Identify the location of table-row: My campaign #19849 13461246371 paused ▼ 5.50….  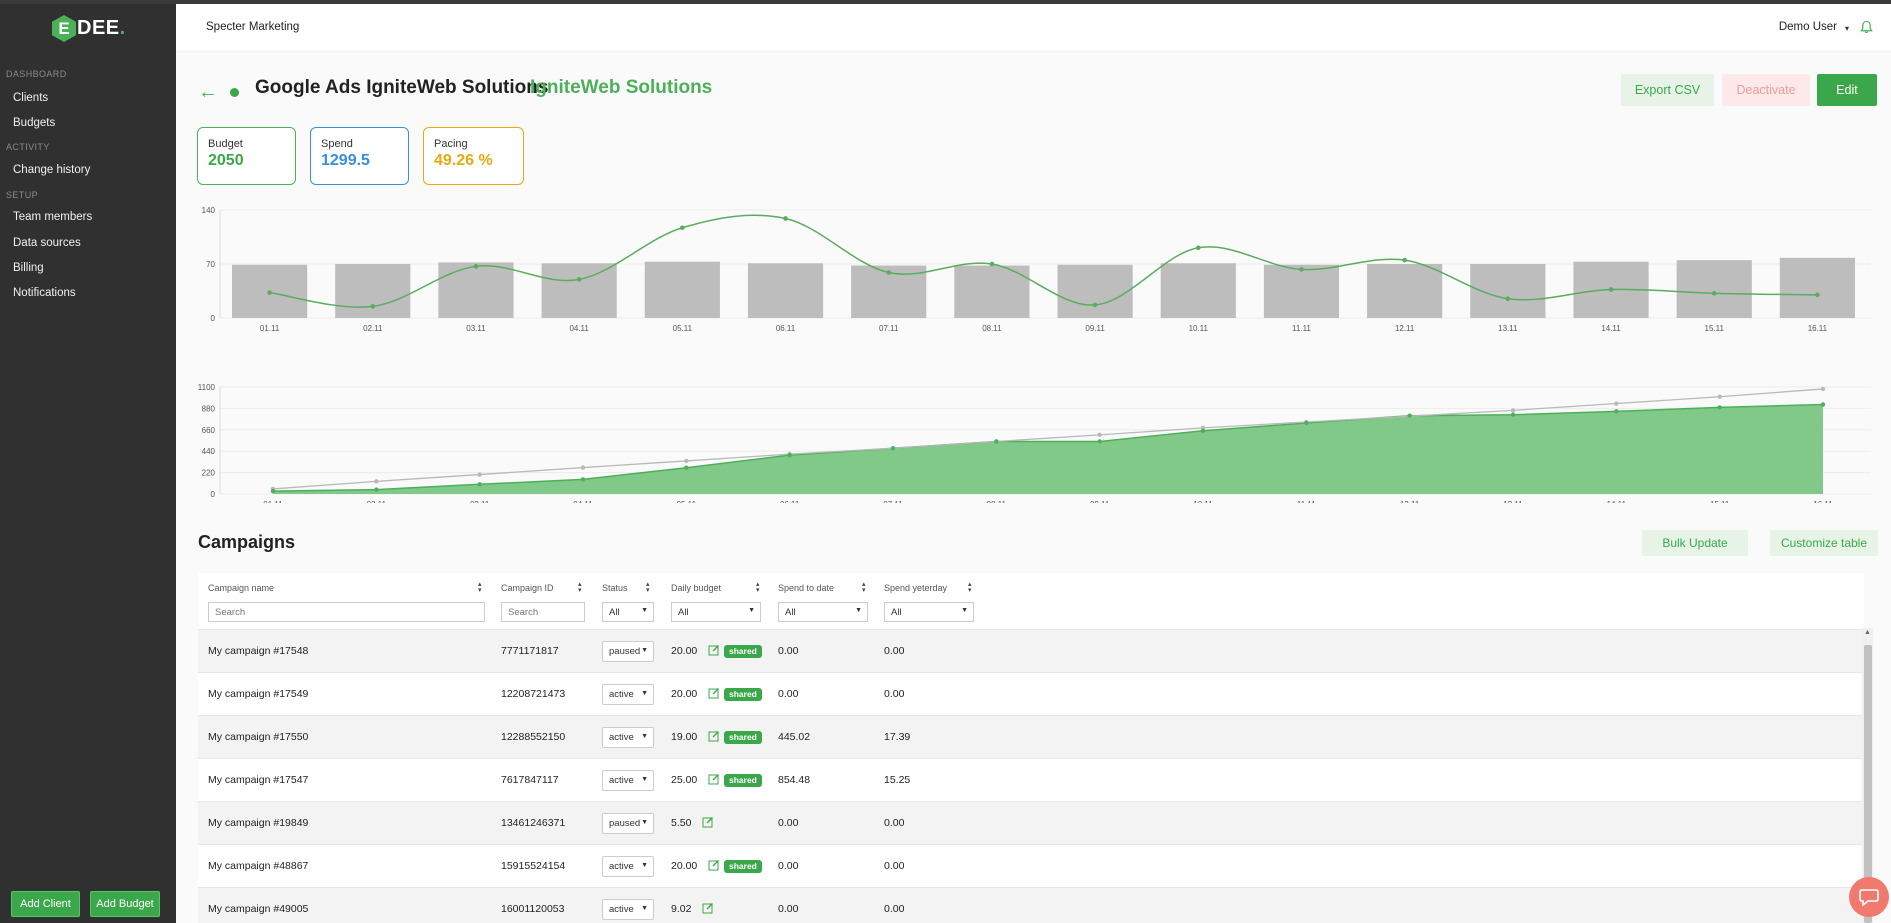
(1031, 822).